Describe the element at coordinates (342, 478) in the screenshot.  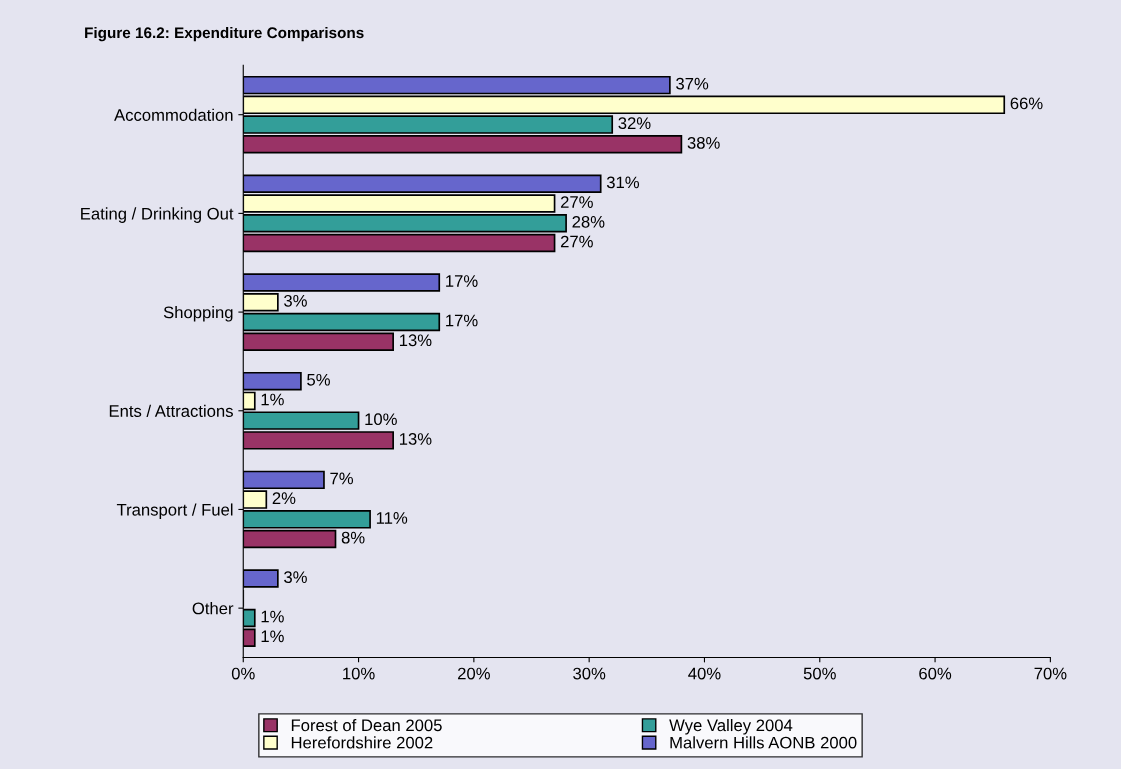
I see `data-label: 7%` at that location.